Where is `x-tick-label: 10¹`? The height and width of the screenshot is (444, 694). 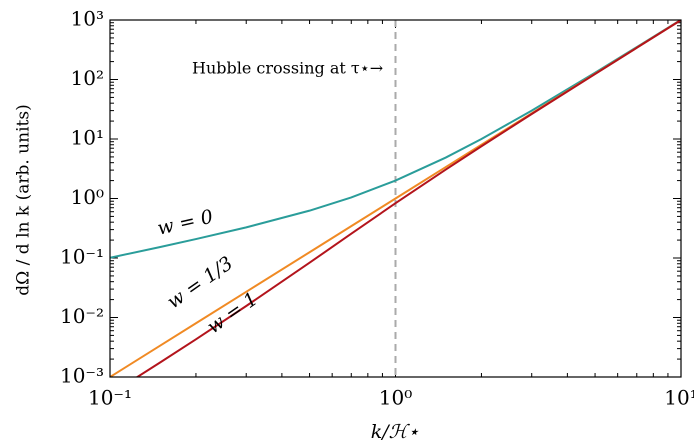
x-tick-label: 10¹ is located at coordinates (679, 398).